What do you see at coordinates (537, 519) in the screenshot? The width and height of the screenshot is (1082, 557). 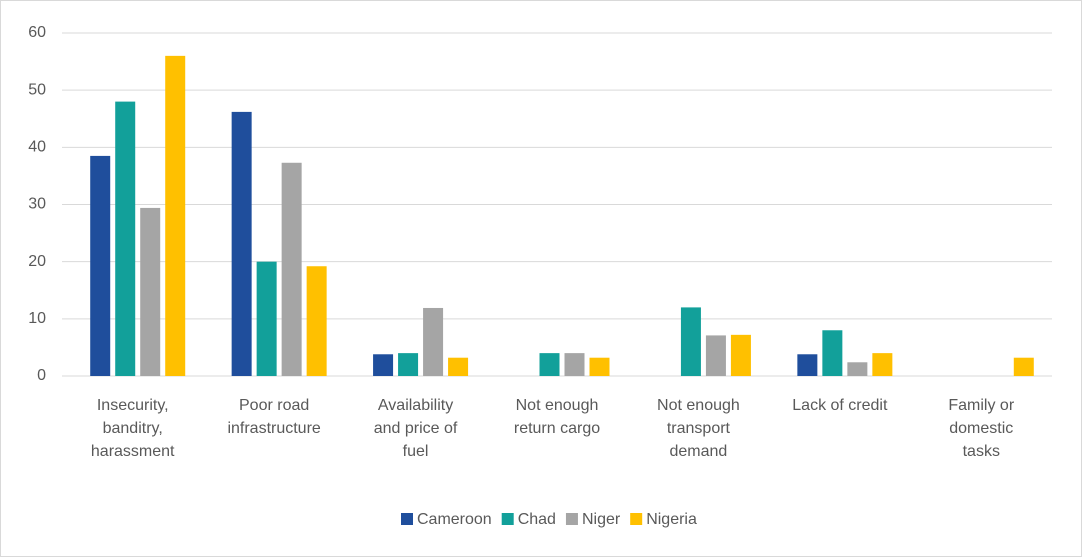 I see `legend-label: Chad` at bounding box center [537, 519].